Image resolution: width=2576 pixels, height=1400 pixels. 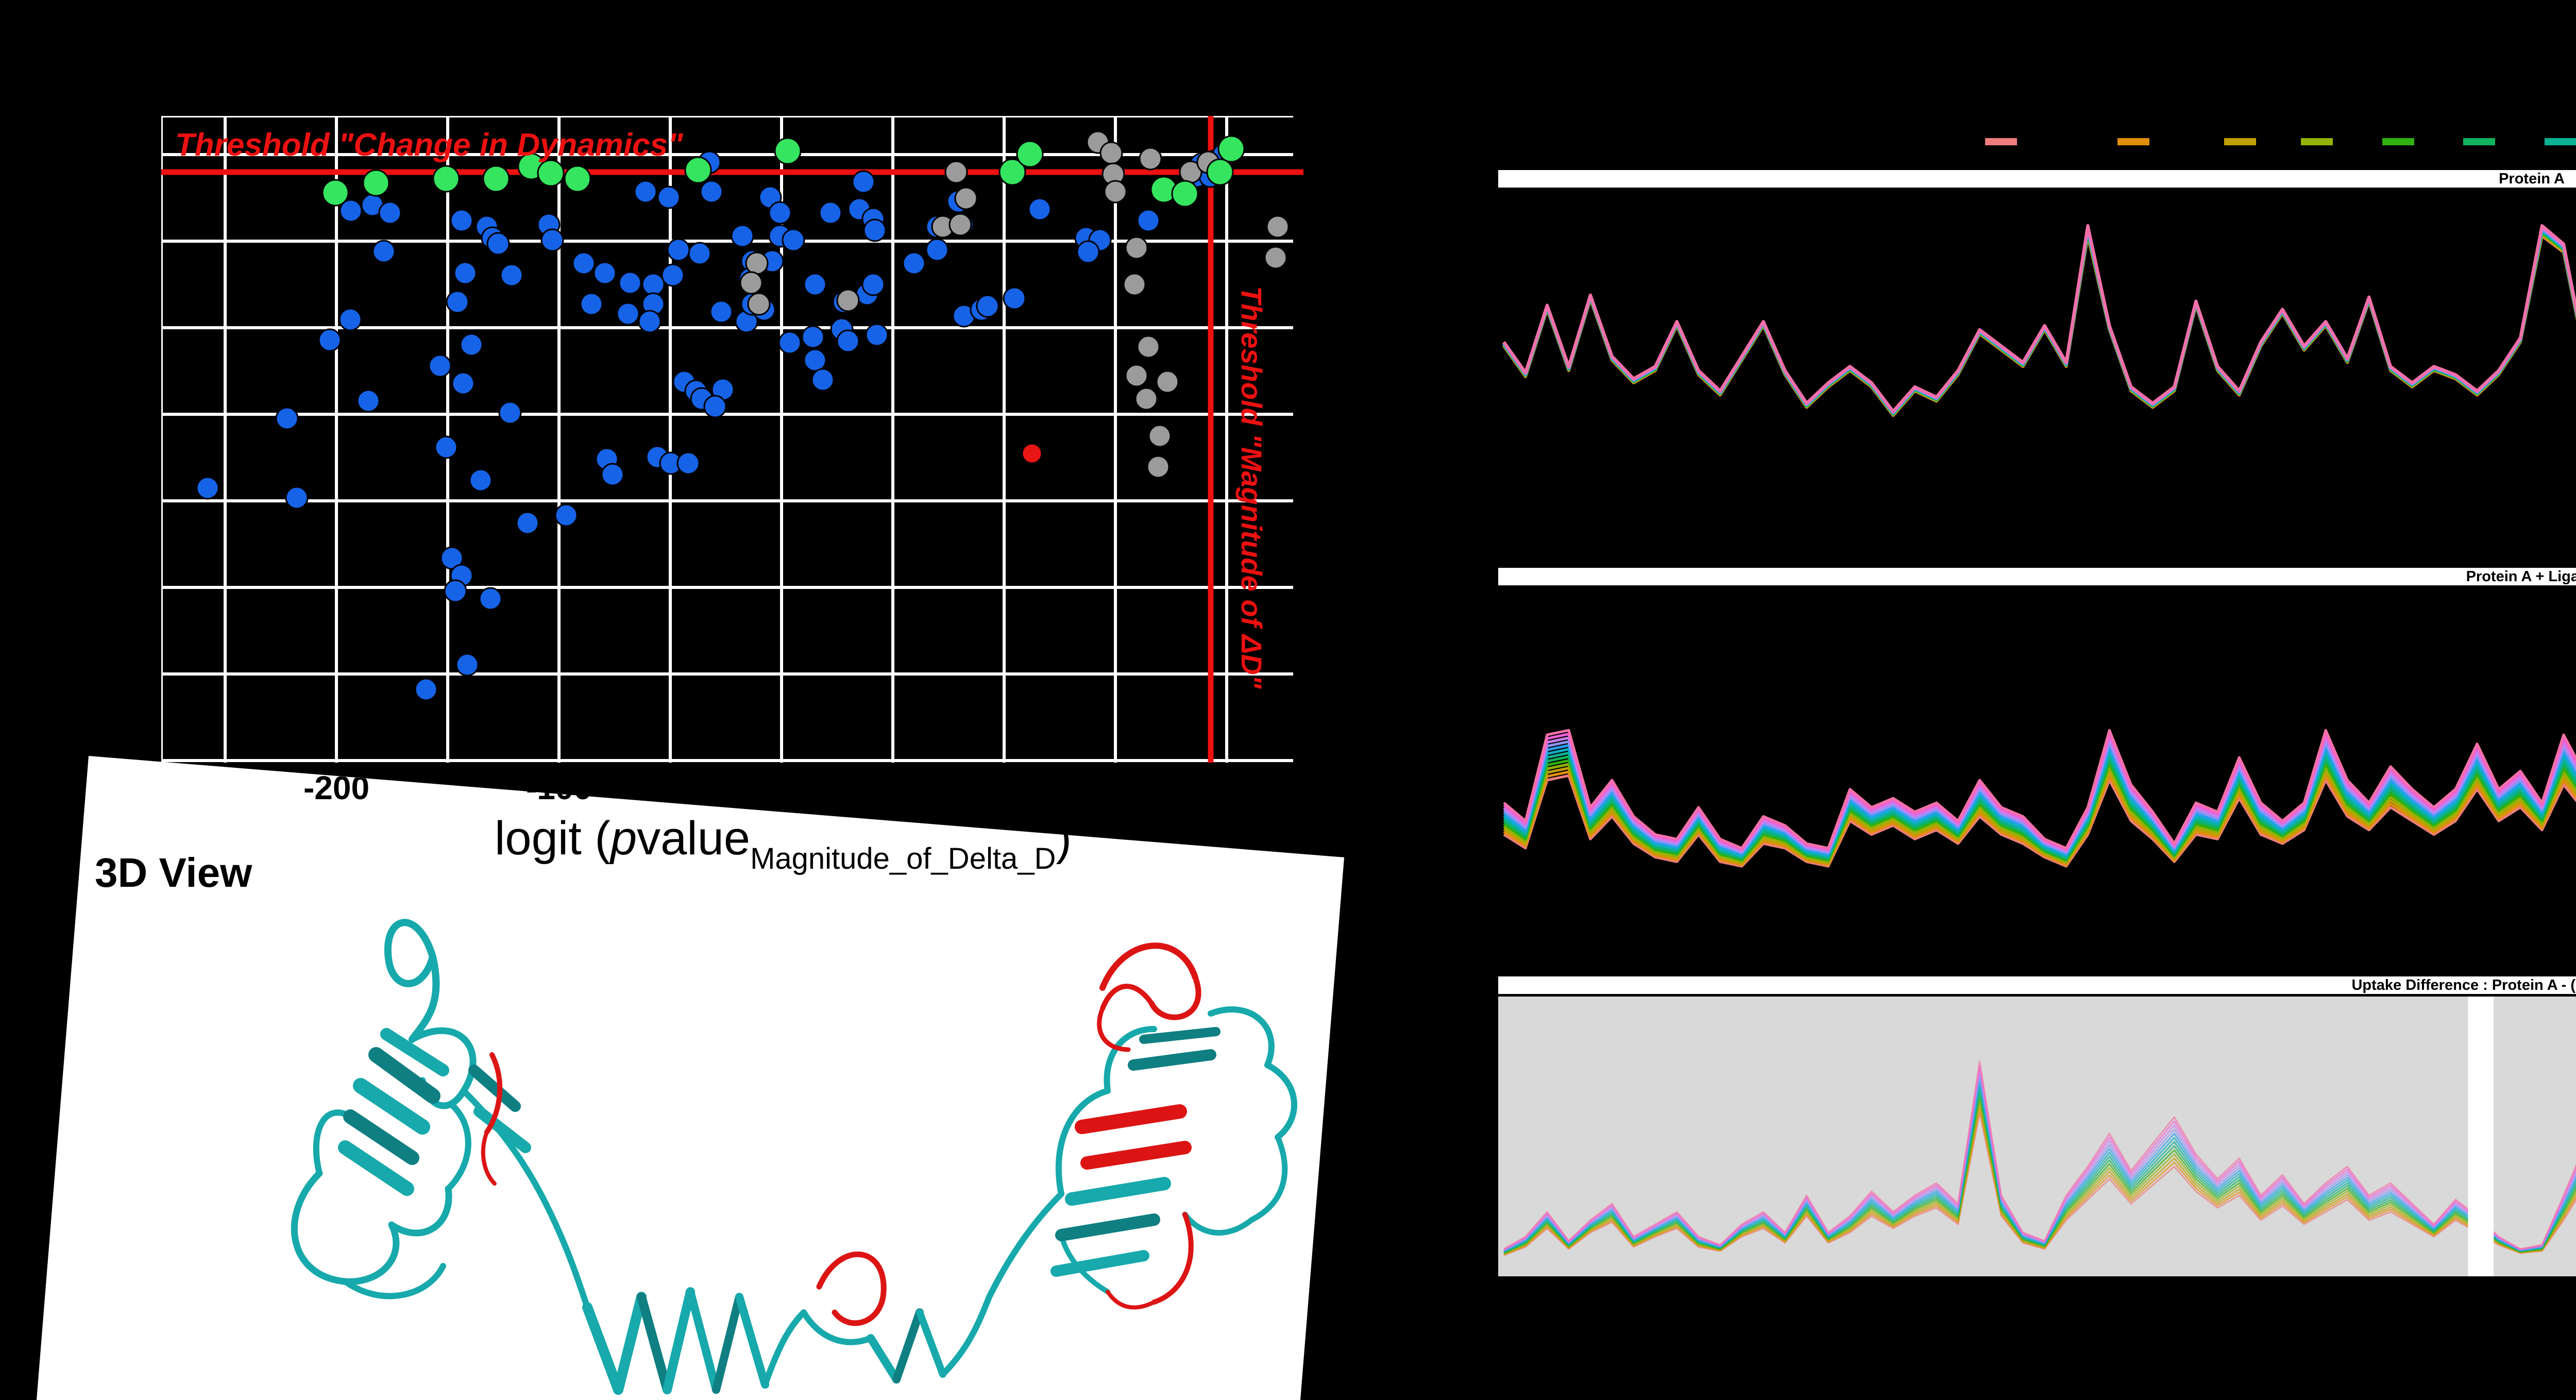 What do you see at coordinates (2037, 368) in the screenshot?
I see `uptake-chart-protein-a` at bounding box center [2037, 368].